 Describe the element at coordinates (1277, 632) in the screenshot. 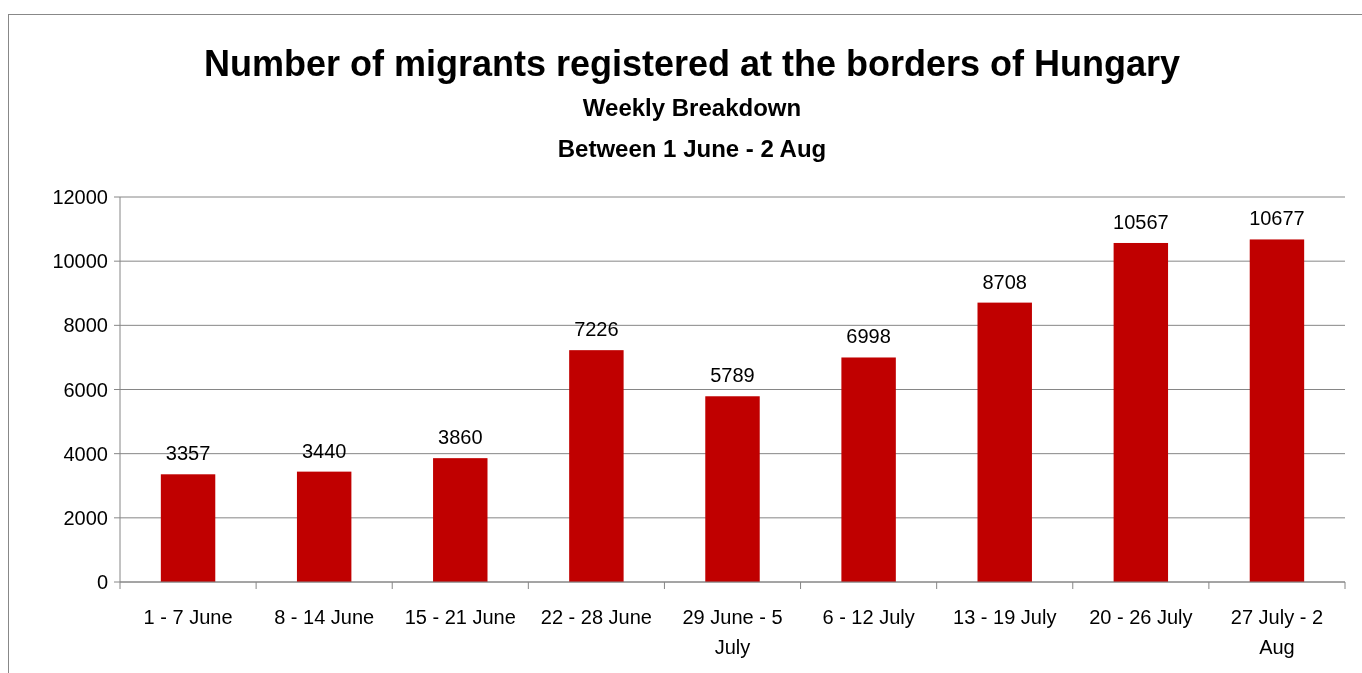

I see `x-tick-label: 27 July - 2 Aug` at that location.